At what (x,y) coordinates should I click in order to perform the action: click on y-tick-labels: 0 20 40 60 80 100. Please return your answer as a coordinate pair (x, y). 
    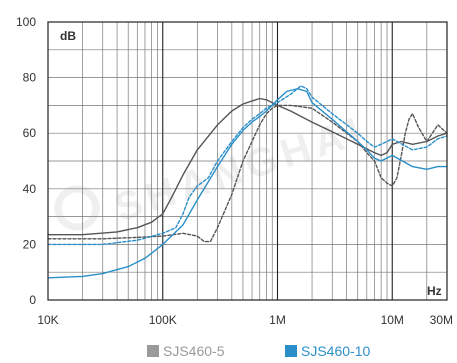
    Looking at the image, I should click on (26, 161).